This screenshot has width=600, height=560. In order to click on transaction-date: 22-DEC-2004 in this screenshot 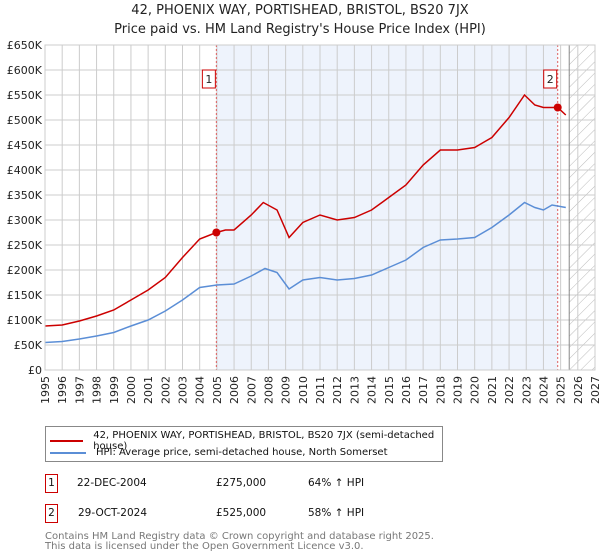, I will do `click(112, 483)`.